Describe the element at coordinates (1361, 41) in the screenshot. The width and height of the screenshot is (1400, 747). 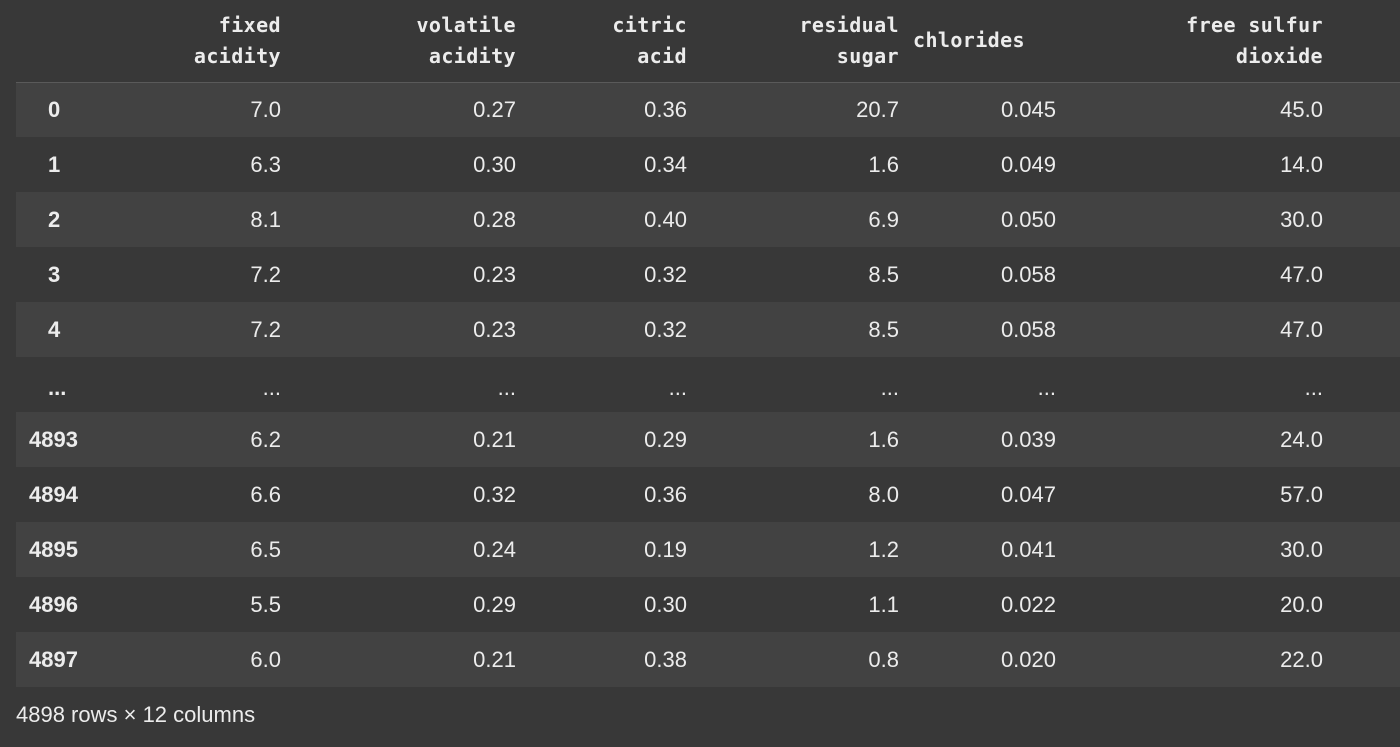
I see `column-header-spacer` at that location.